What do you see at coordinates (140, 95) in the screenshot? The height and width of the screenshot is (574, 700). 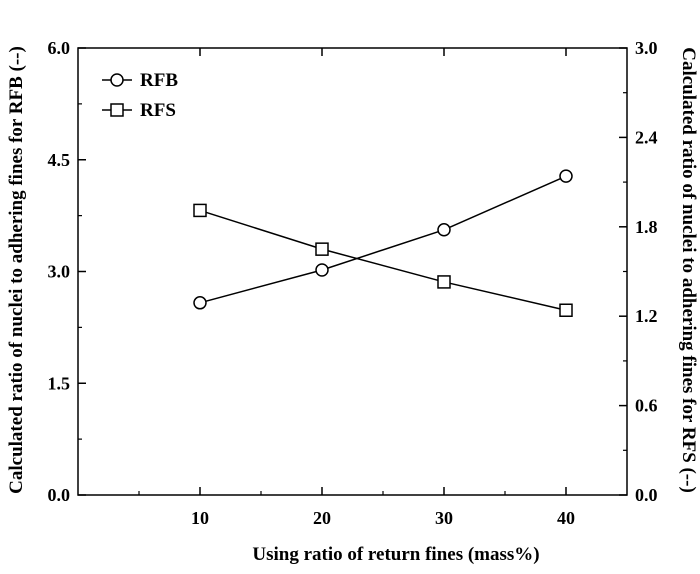 I see `legend: RFB RFS` at bounding box center [140, 95].